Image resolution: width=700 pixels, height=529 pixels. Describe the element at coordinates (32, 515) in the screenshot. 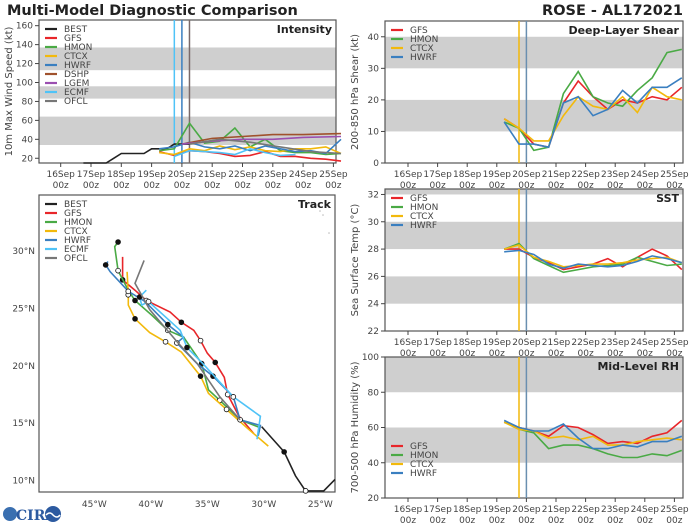

I see `cira-logo: CIRA` at that location.